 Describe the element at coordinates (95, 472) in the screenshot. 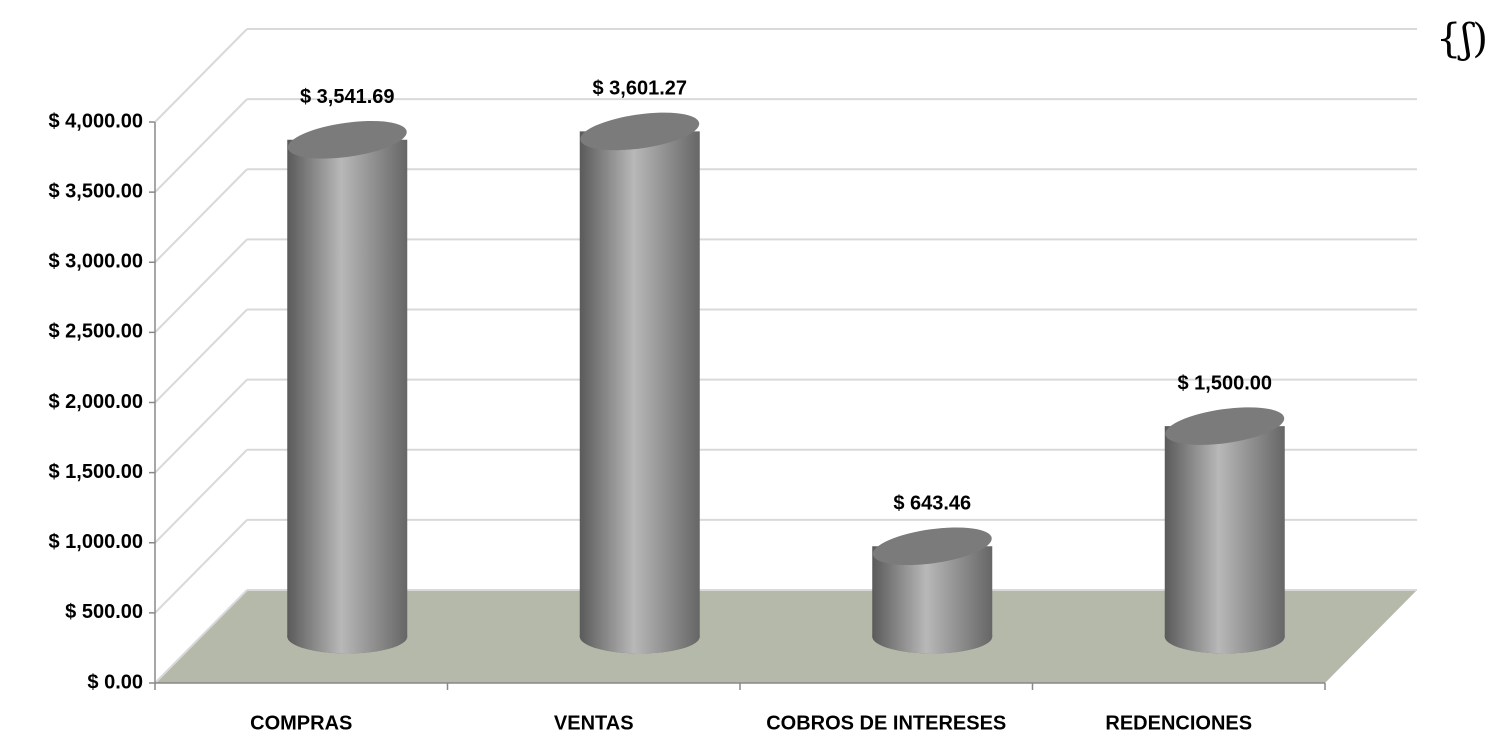

I see `y-tick-label: $ 1,500.00` at that location.